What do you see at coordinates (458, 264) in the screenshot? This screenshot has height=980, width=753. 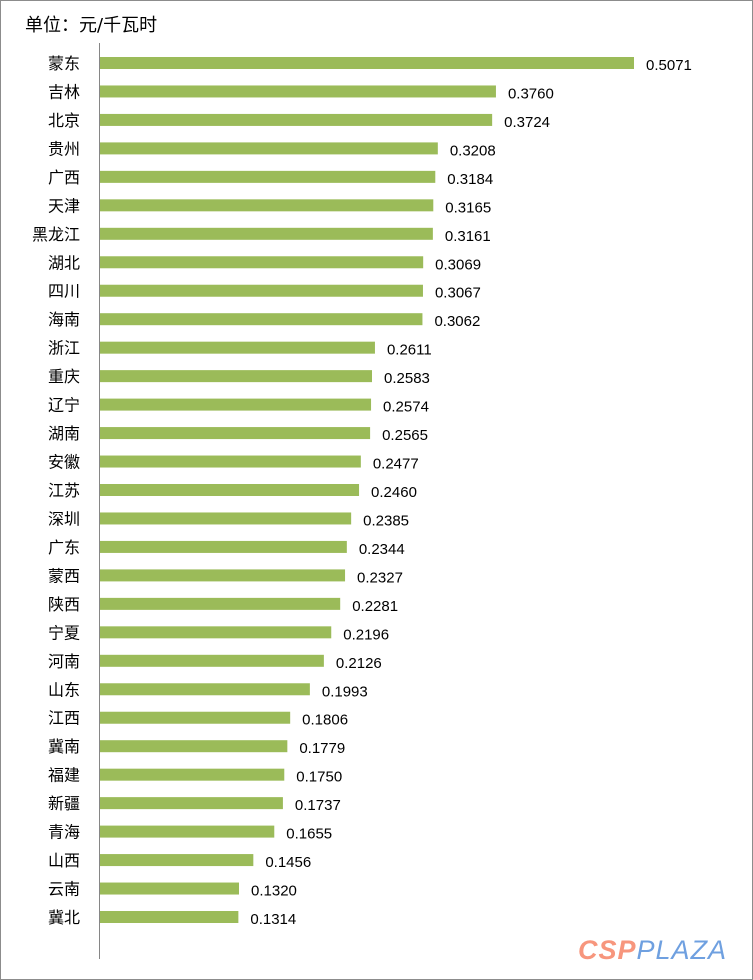 I see `value-label: 0.3069` at bounding box center [458, 264].